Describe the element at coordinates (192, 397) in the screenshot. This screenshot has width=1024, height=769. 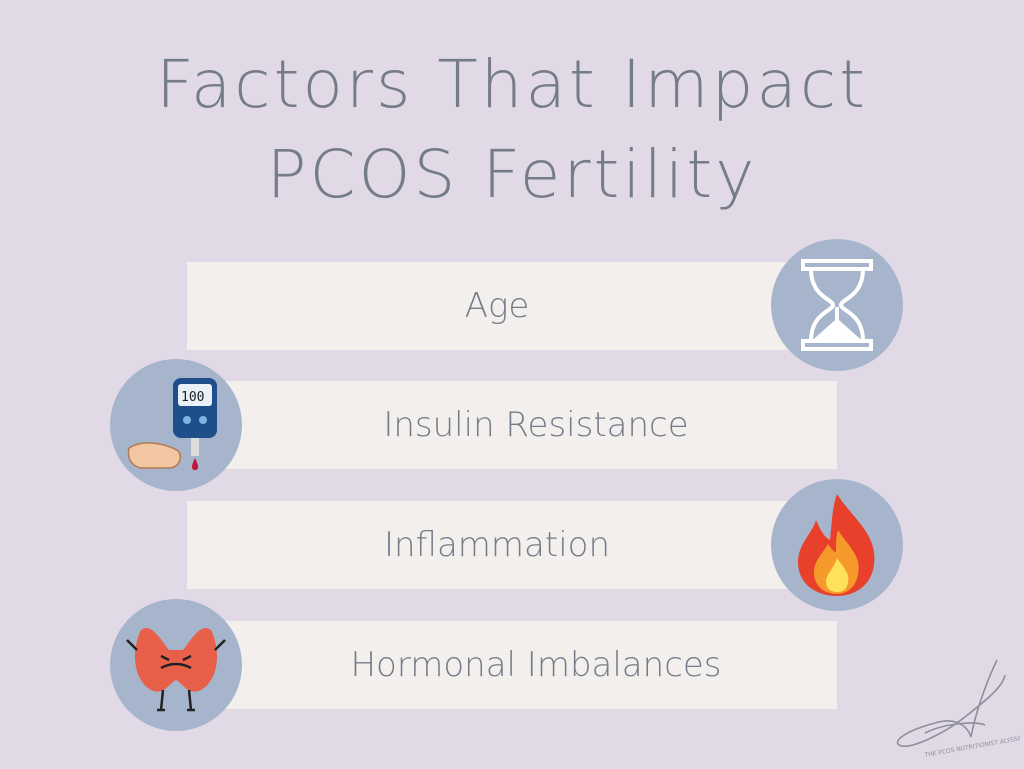
I see `svg-text: 100` at that location.